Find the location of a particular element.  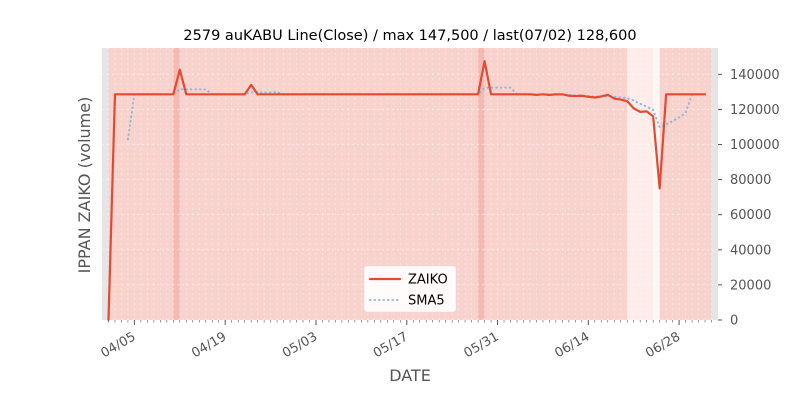

legend-box is located at coordinates (410, 289).